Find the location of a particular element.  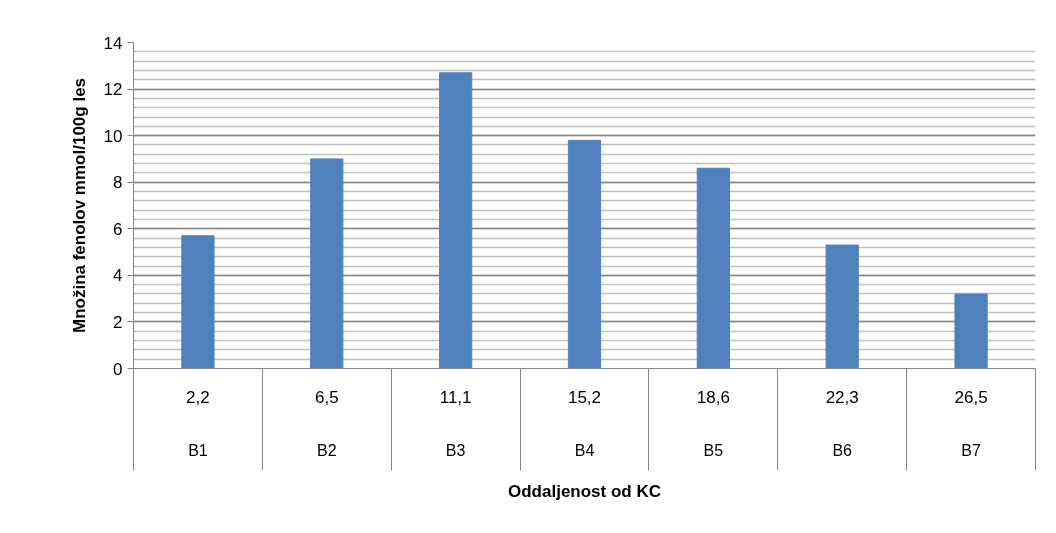

y-tick-label: 0 is located at coordinates (118, 369).